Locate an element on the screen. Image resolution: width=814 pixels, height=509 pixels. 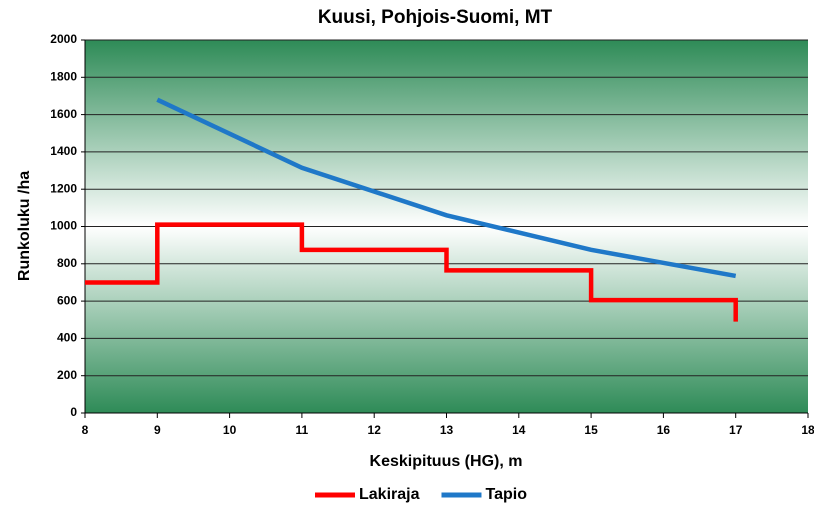
x-tick-label: 12 is located at coordinates (375, 430).